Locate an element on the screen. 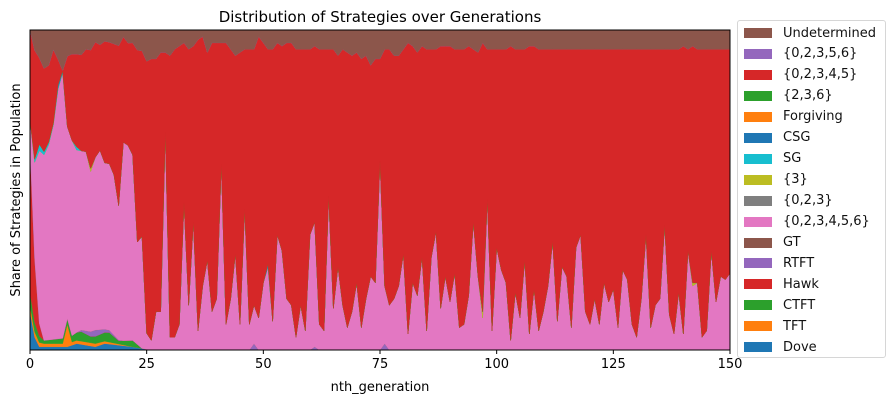 This screenshot has height=403, width=895. legend-label: TFT is located at coordinates (795, 326).